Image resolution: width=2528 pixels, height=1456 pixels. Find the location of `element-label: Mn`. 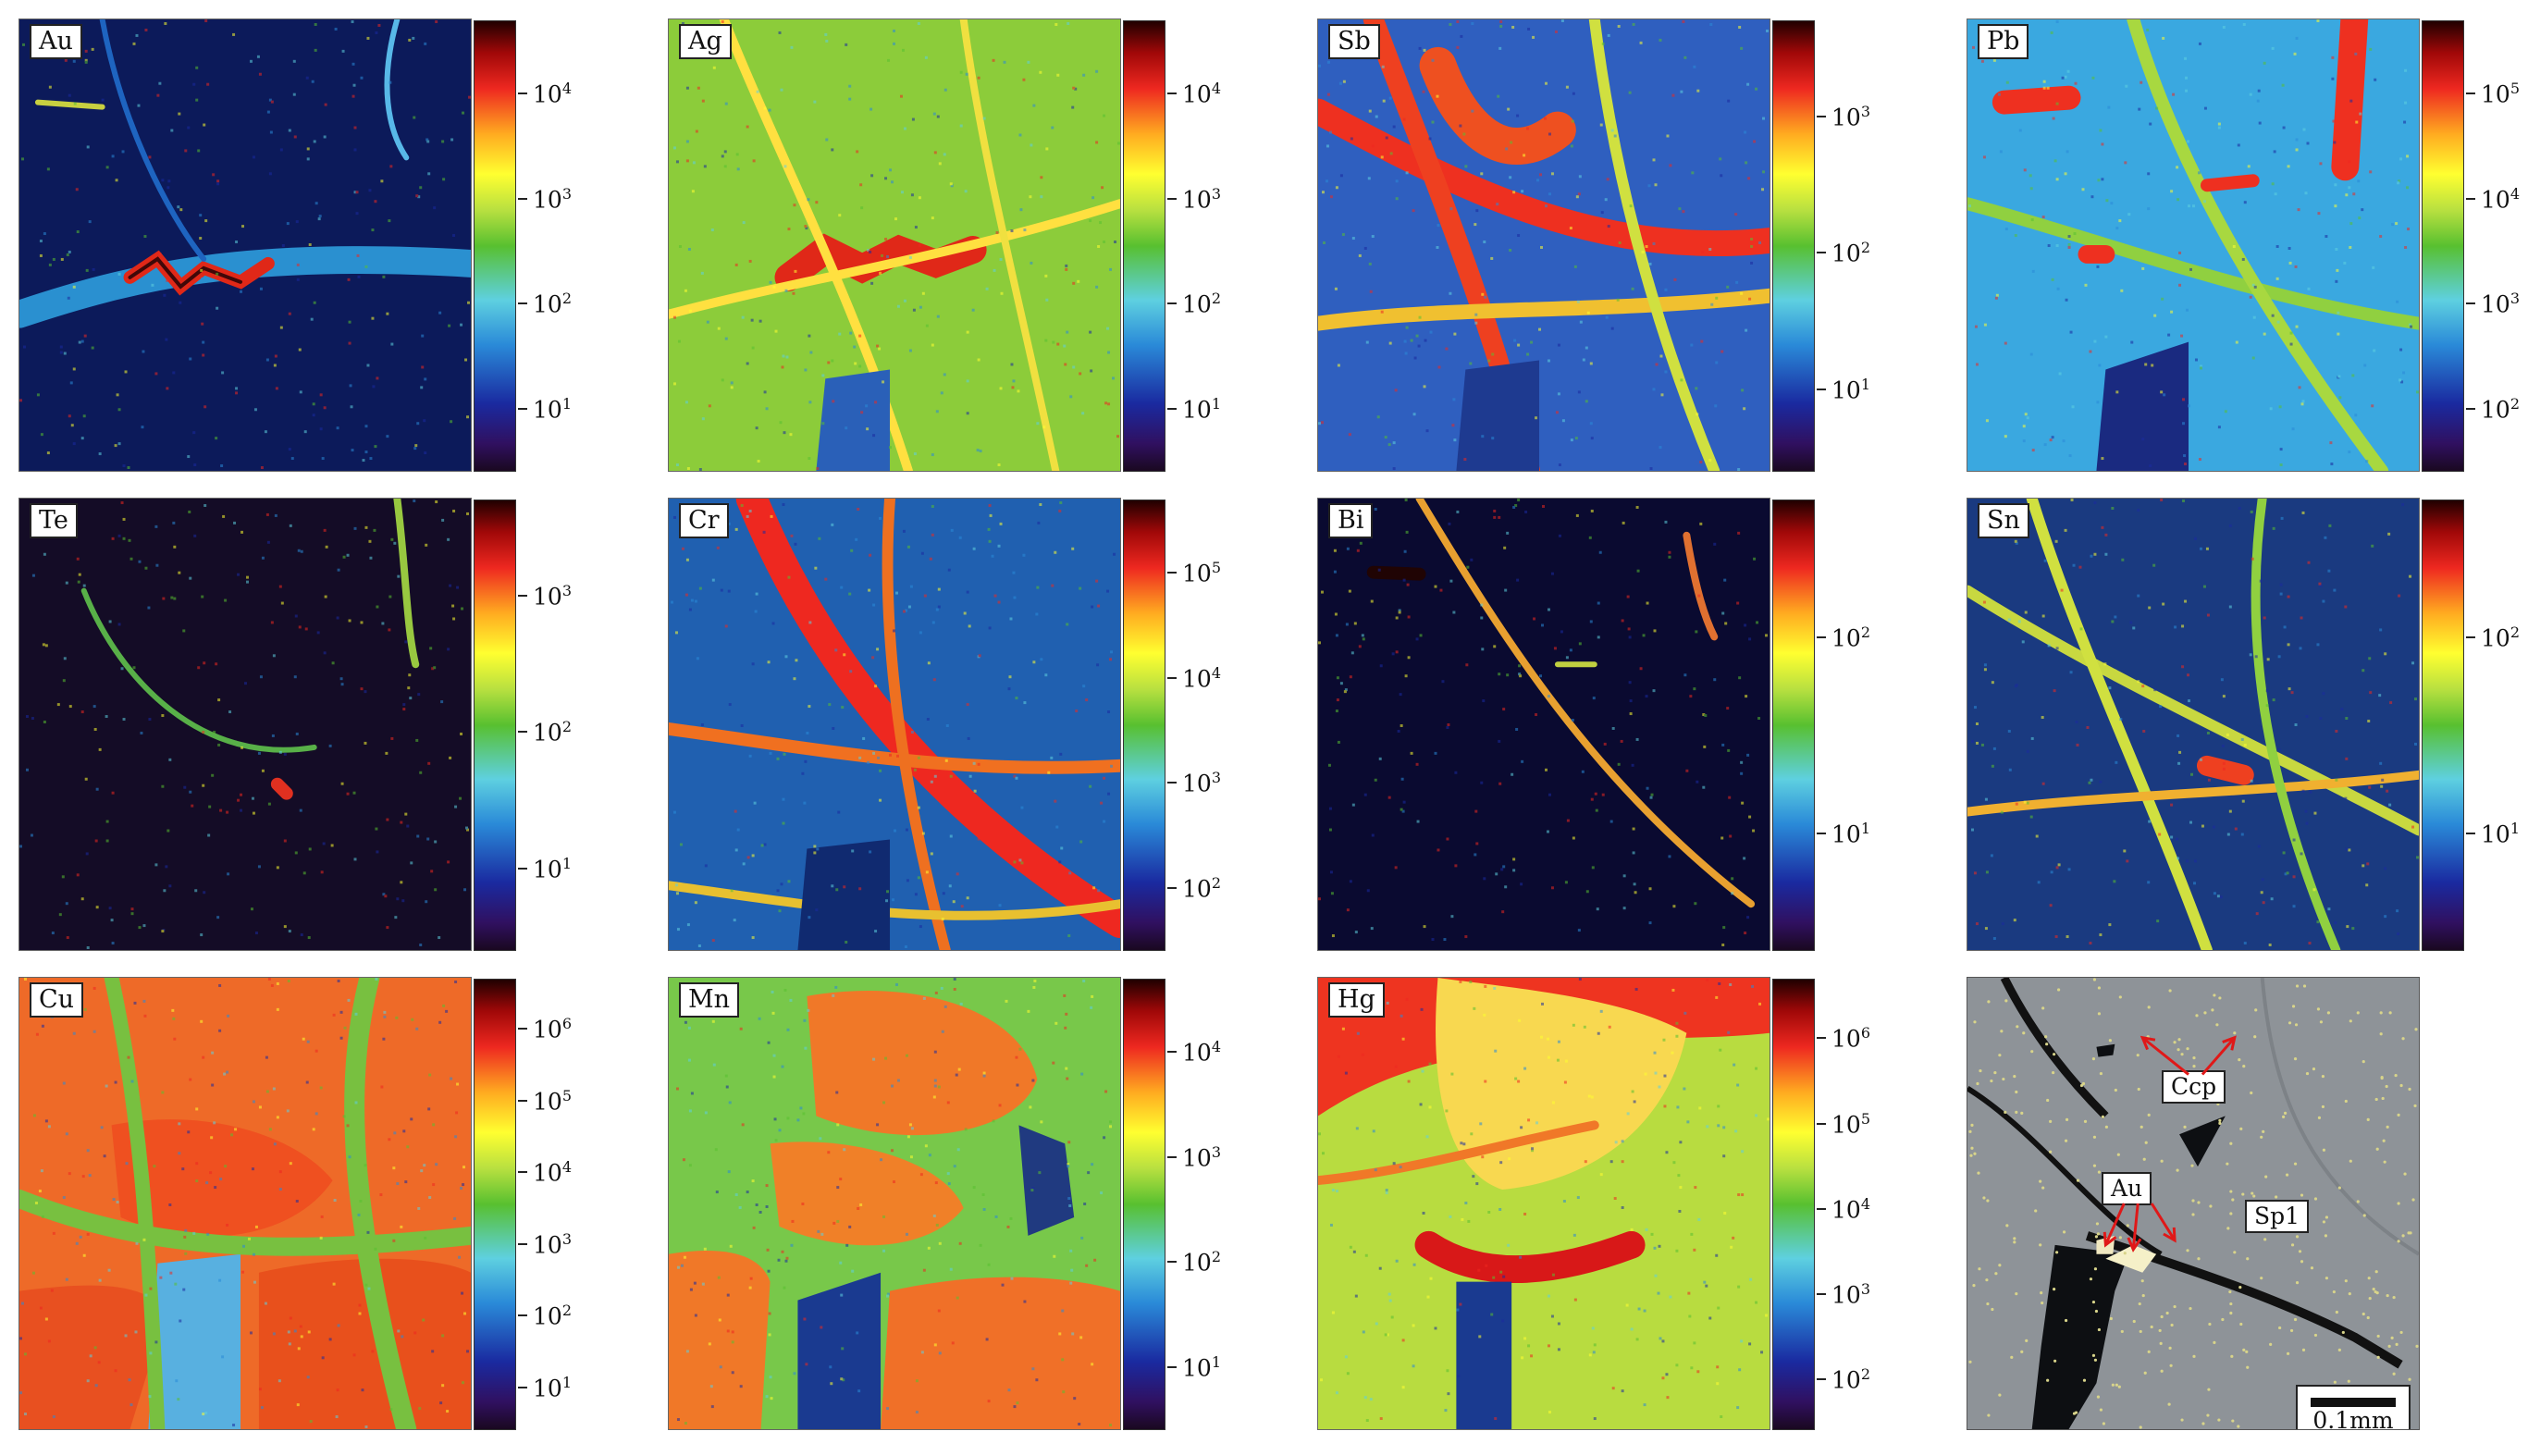

element-label: Mn is located at coordinates (709, 1000).